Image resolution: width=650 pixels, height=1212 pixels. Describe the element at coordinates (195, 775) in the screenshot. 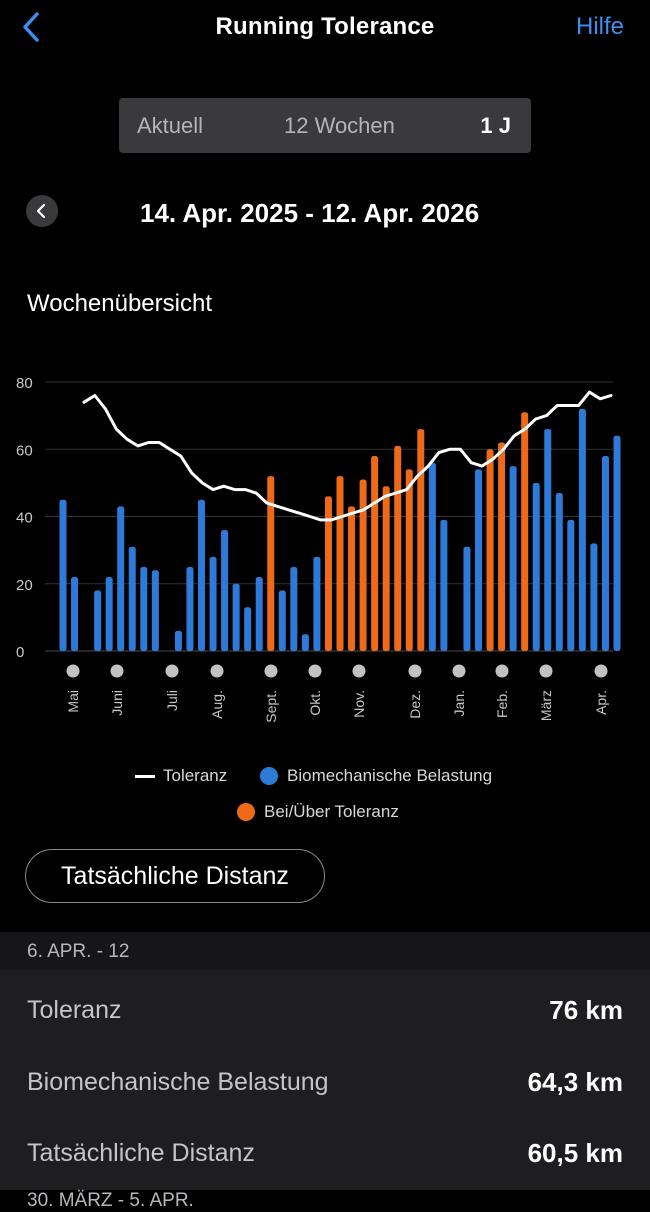

I see `legend-tolerance: Toleranz` at that location.